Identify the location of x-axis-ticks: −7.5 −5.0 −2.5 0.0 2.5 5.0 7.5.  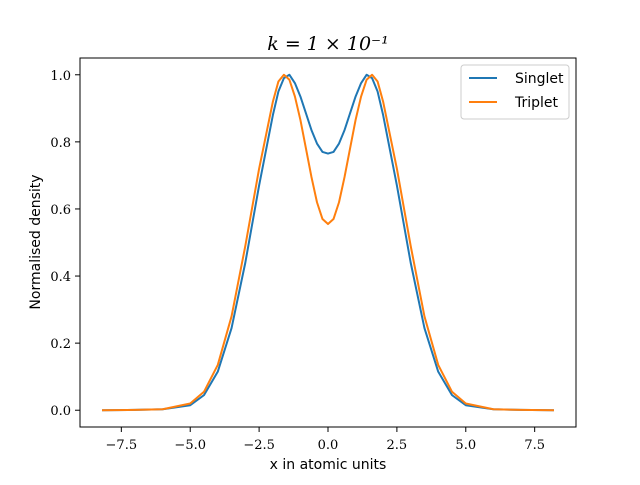
(325, 440).